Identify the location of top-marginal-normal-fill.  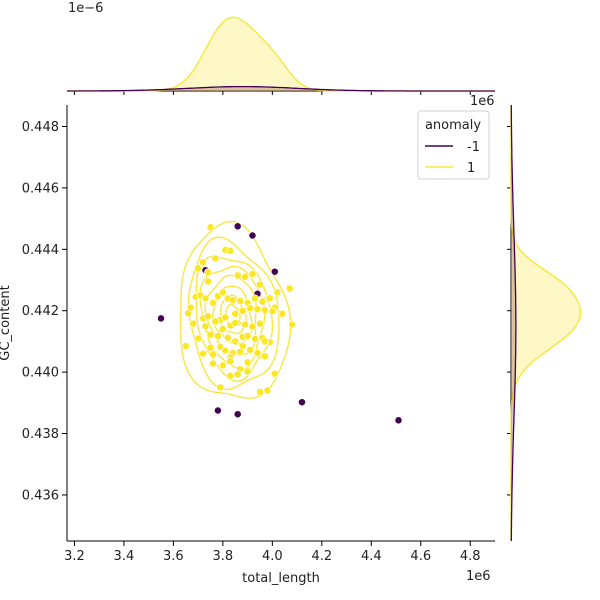
(281, 54).